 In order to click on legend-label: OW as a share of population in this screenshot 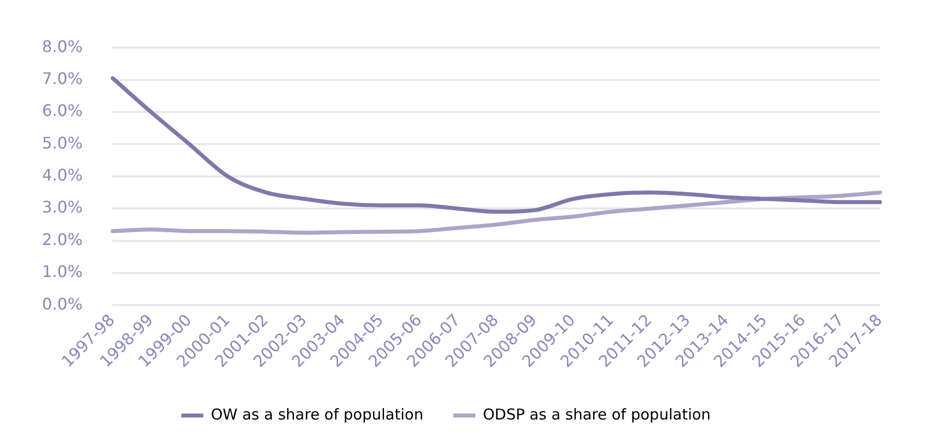, I will do `click(317, 414)`.